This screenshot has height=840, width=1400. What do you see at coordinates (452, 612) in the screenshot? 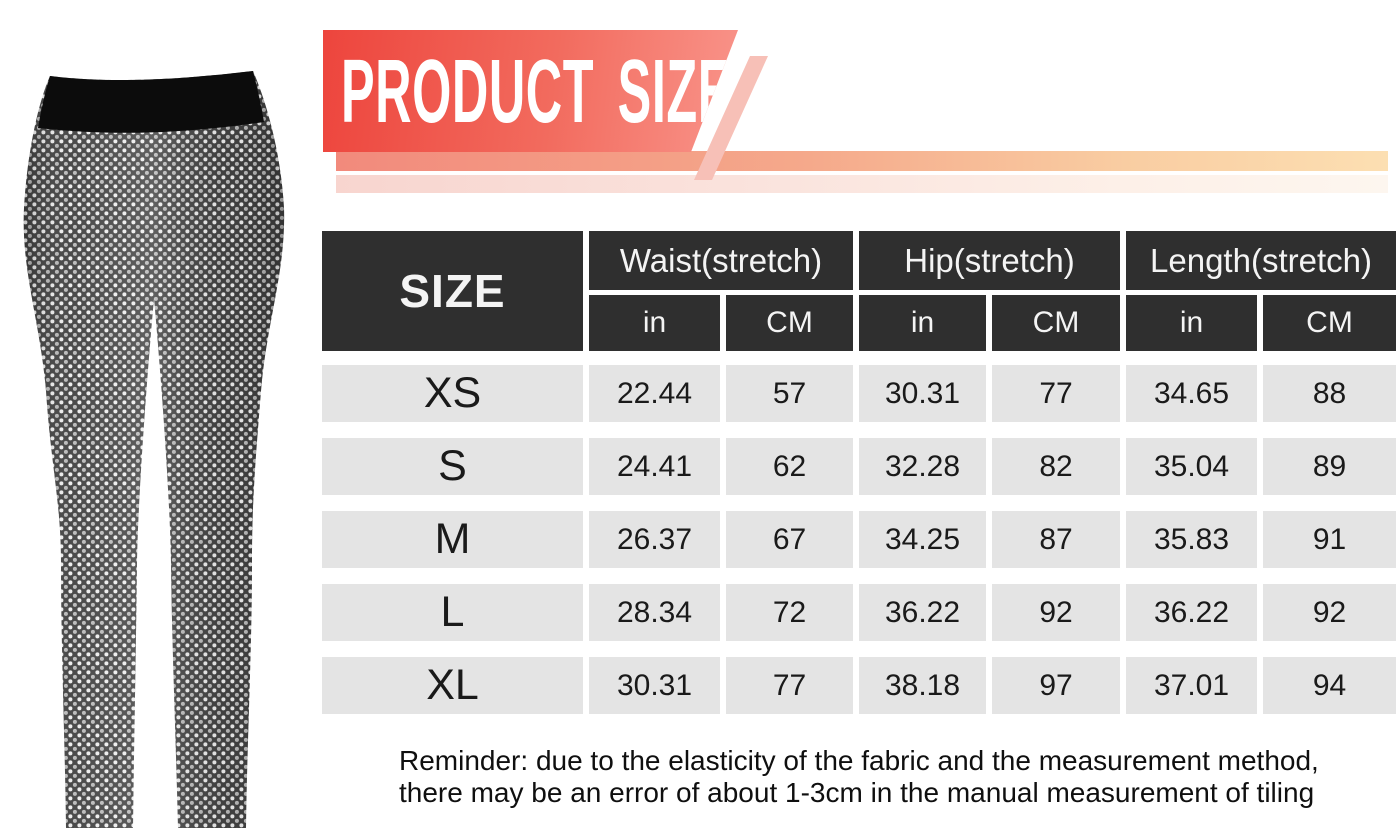
I see `row-size-label: L` at bounding box center [452, 612].